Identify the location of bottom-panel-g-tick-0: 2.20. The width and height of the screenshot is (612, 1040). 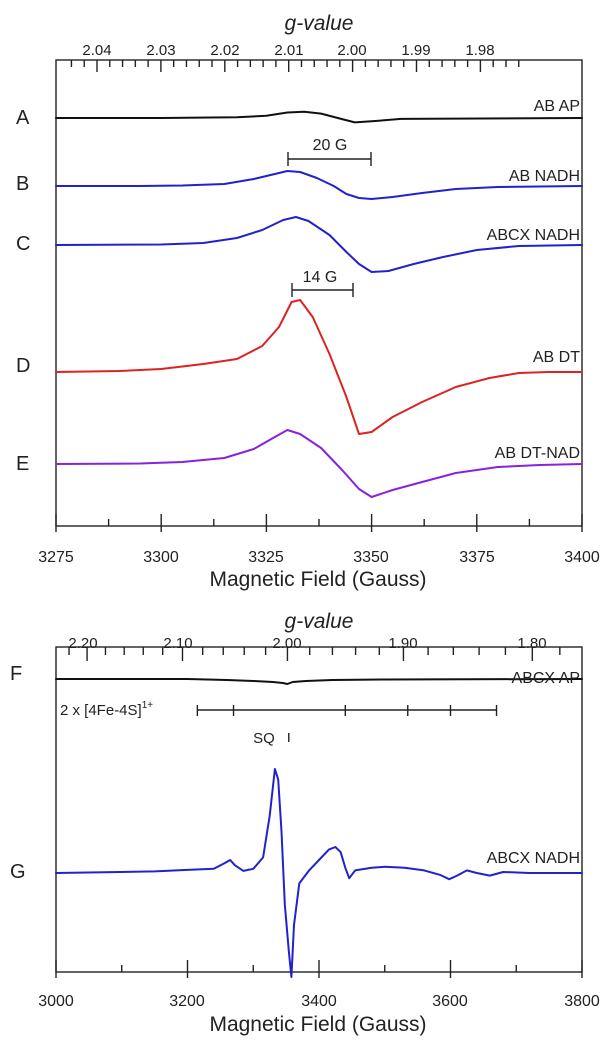
(82, 643).